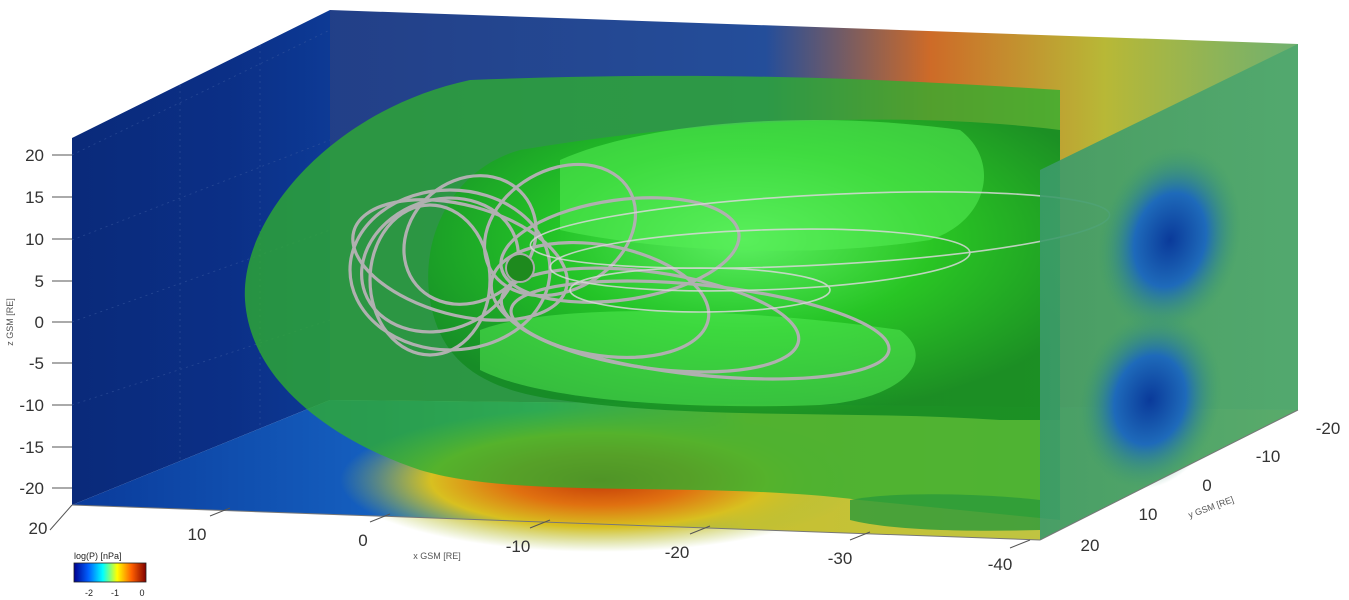  Describe the element at coordinates (34, 239) in the screenshot. I see `z-tick-label: 10` at that location.